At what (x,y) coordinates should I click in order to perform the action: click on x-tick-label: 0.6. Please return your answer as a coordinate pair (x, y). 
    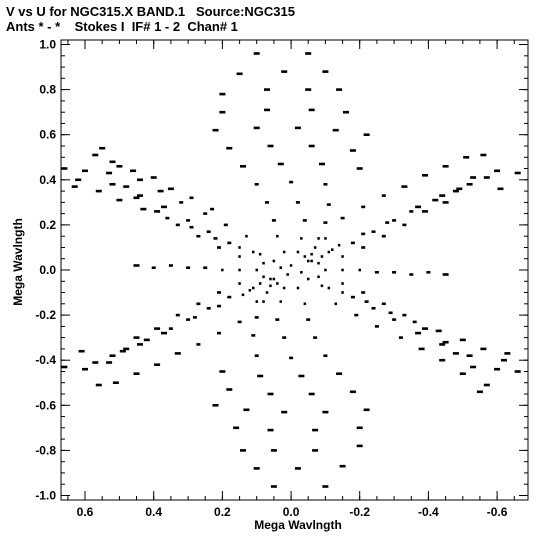
    Looking at the image, I should click on (85, 512).